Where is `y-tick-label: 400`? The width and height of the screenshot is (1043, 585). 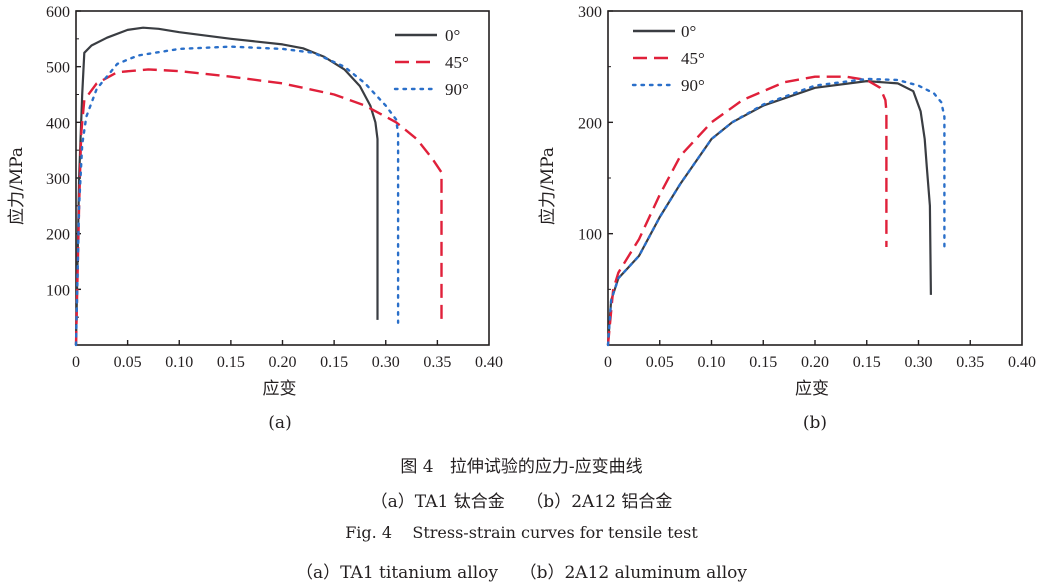
y-tick-label: 400 is located at coordinates (58, 123).